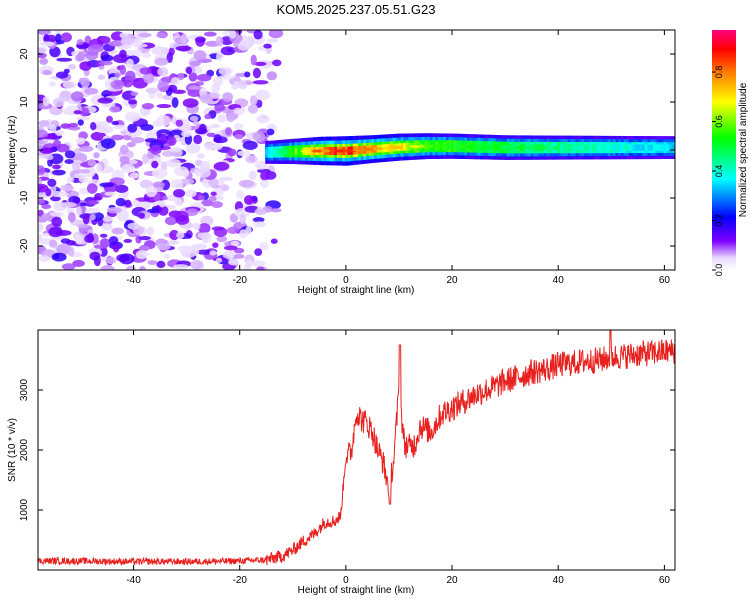 This screenshot has width=750, height=600. Describe the element at coordinates (24, 150) in the screenshot. I see `y-tick-label: 0` at that location.